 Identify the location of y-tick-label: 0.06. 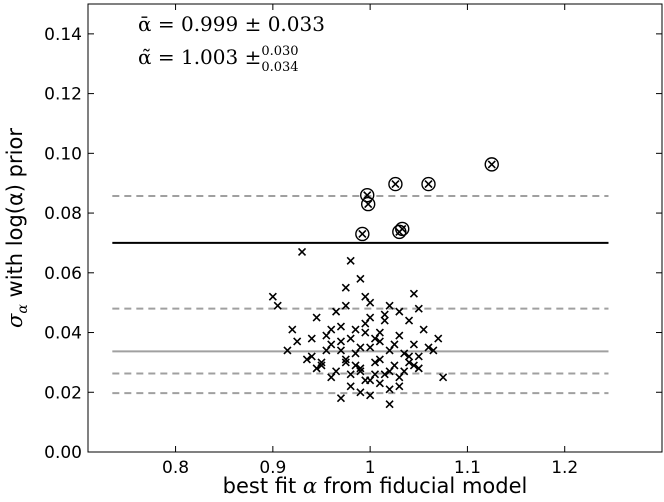
(63, 274).